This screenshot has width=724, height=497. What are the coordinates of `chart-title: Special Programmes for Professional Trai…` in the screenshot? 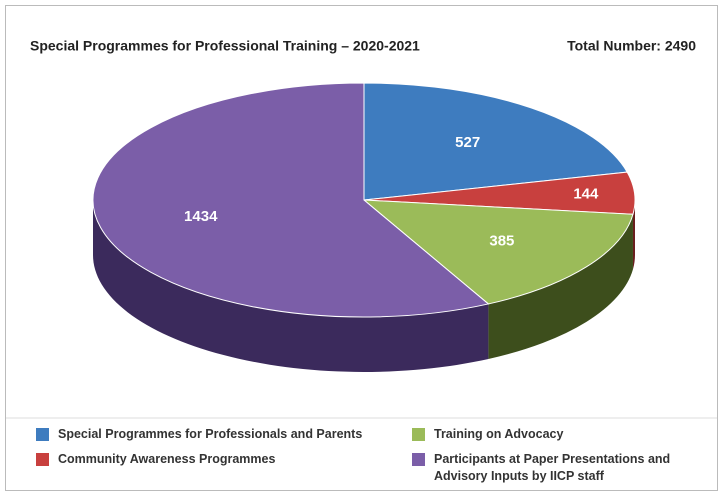 It's located at (225, 46).